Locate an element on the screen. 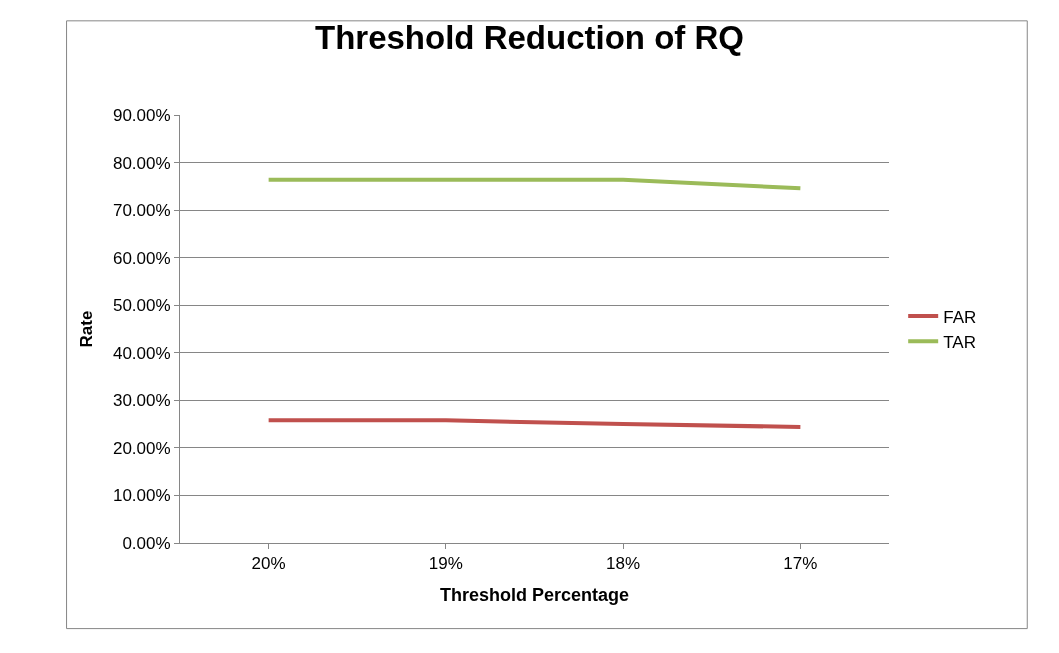  x-tick-label: 20% is located at coordinates (268, 564).